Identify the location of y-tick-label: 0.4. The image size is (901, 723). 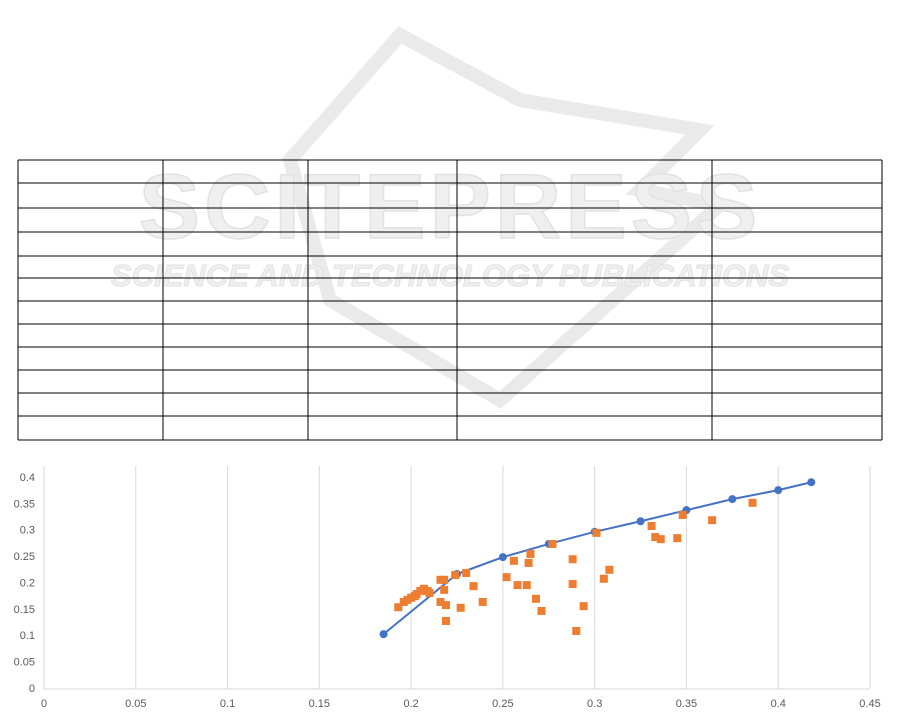
(27, 478).